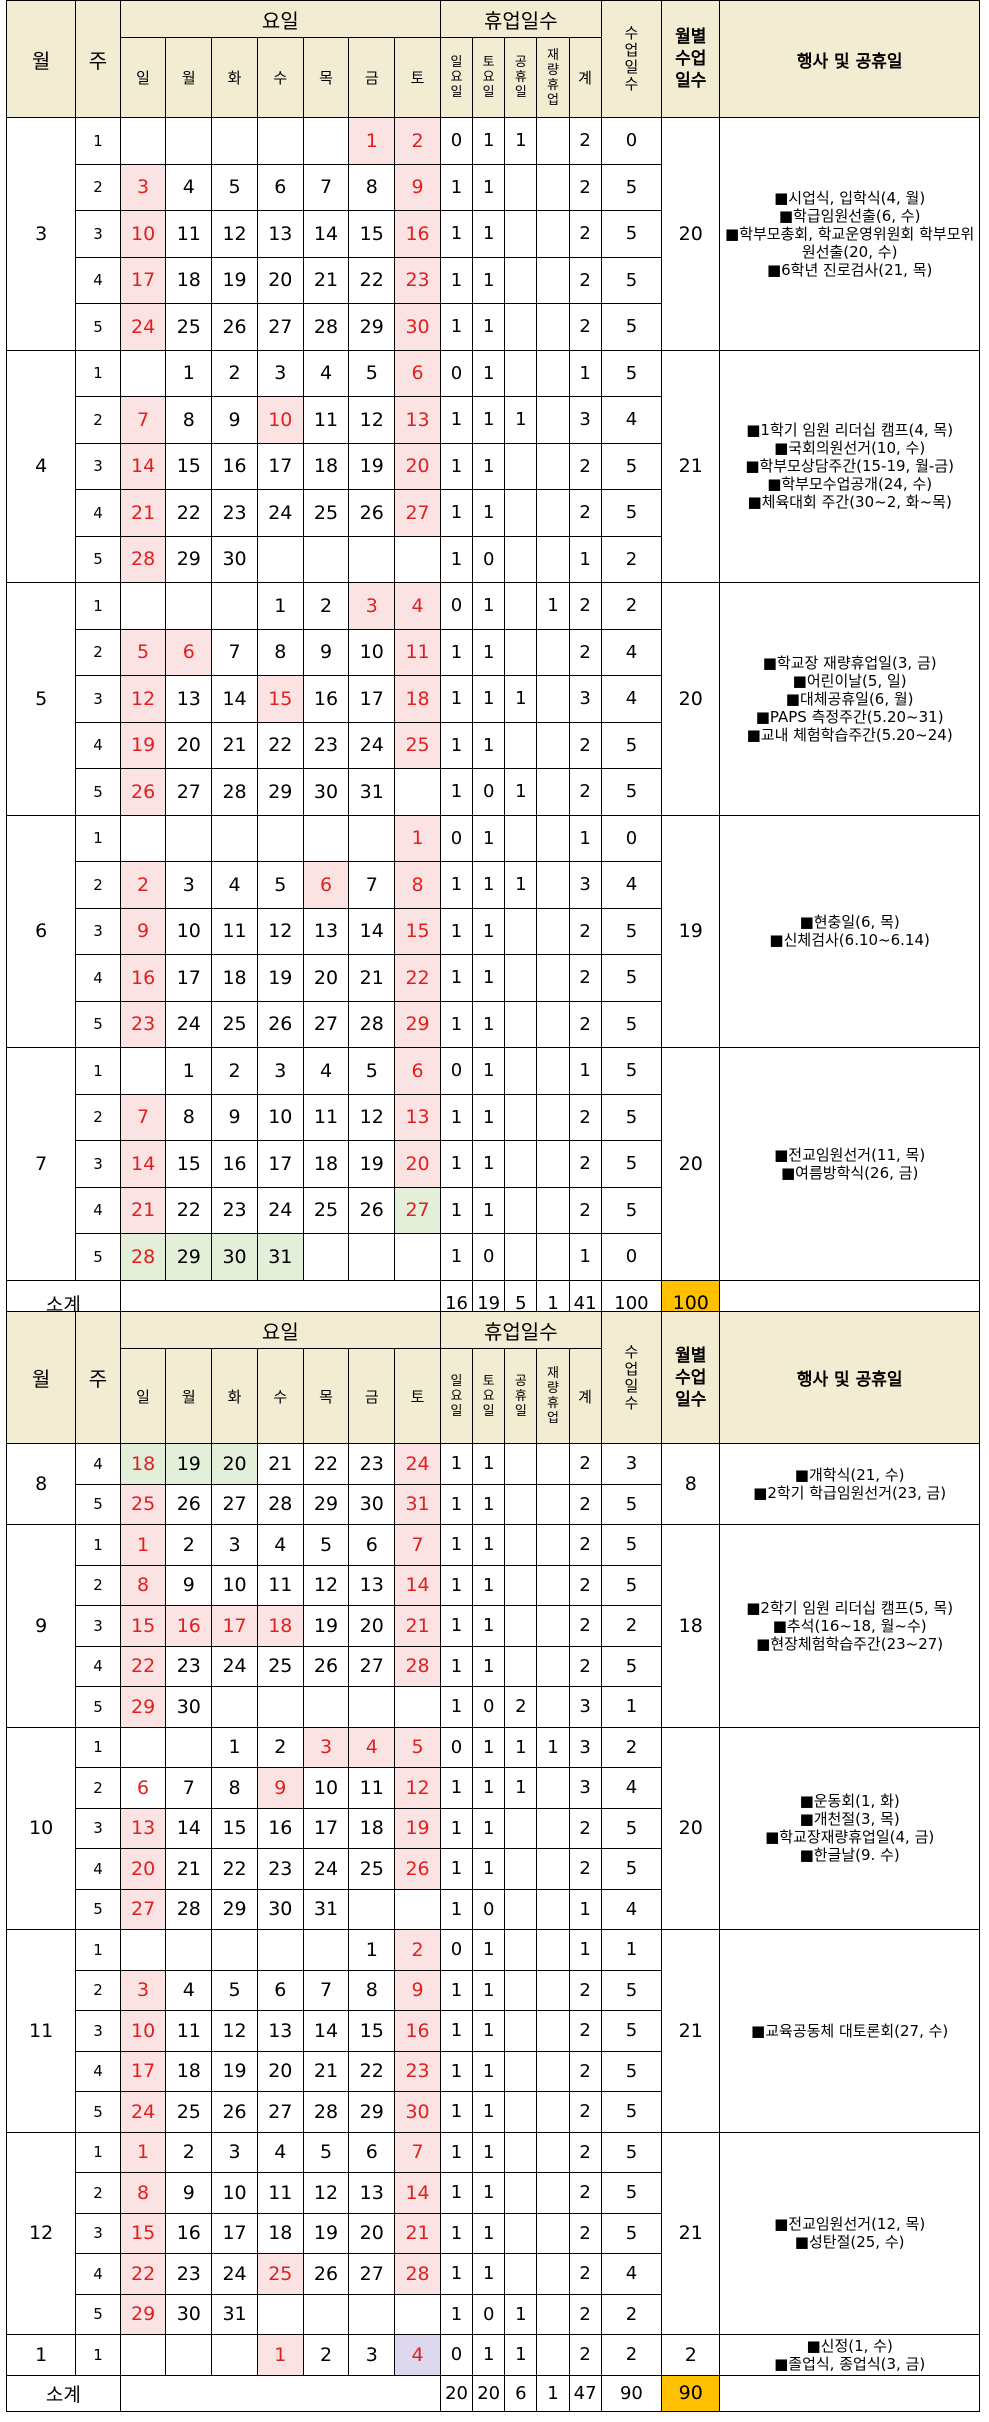  What do you see at coordinates (234, 187) in the screenshot?
I see `day-cell: 5` at bounding box center [234, 187].